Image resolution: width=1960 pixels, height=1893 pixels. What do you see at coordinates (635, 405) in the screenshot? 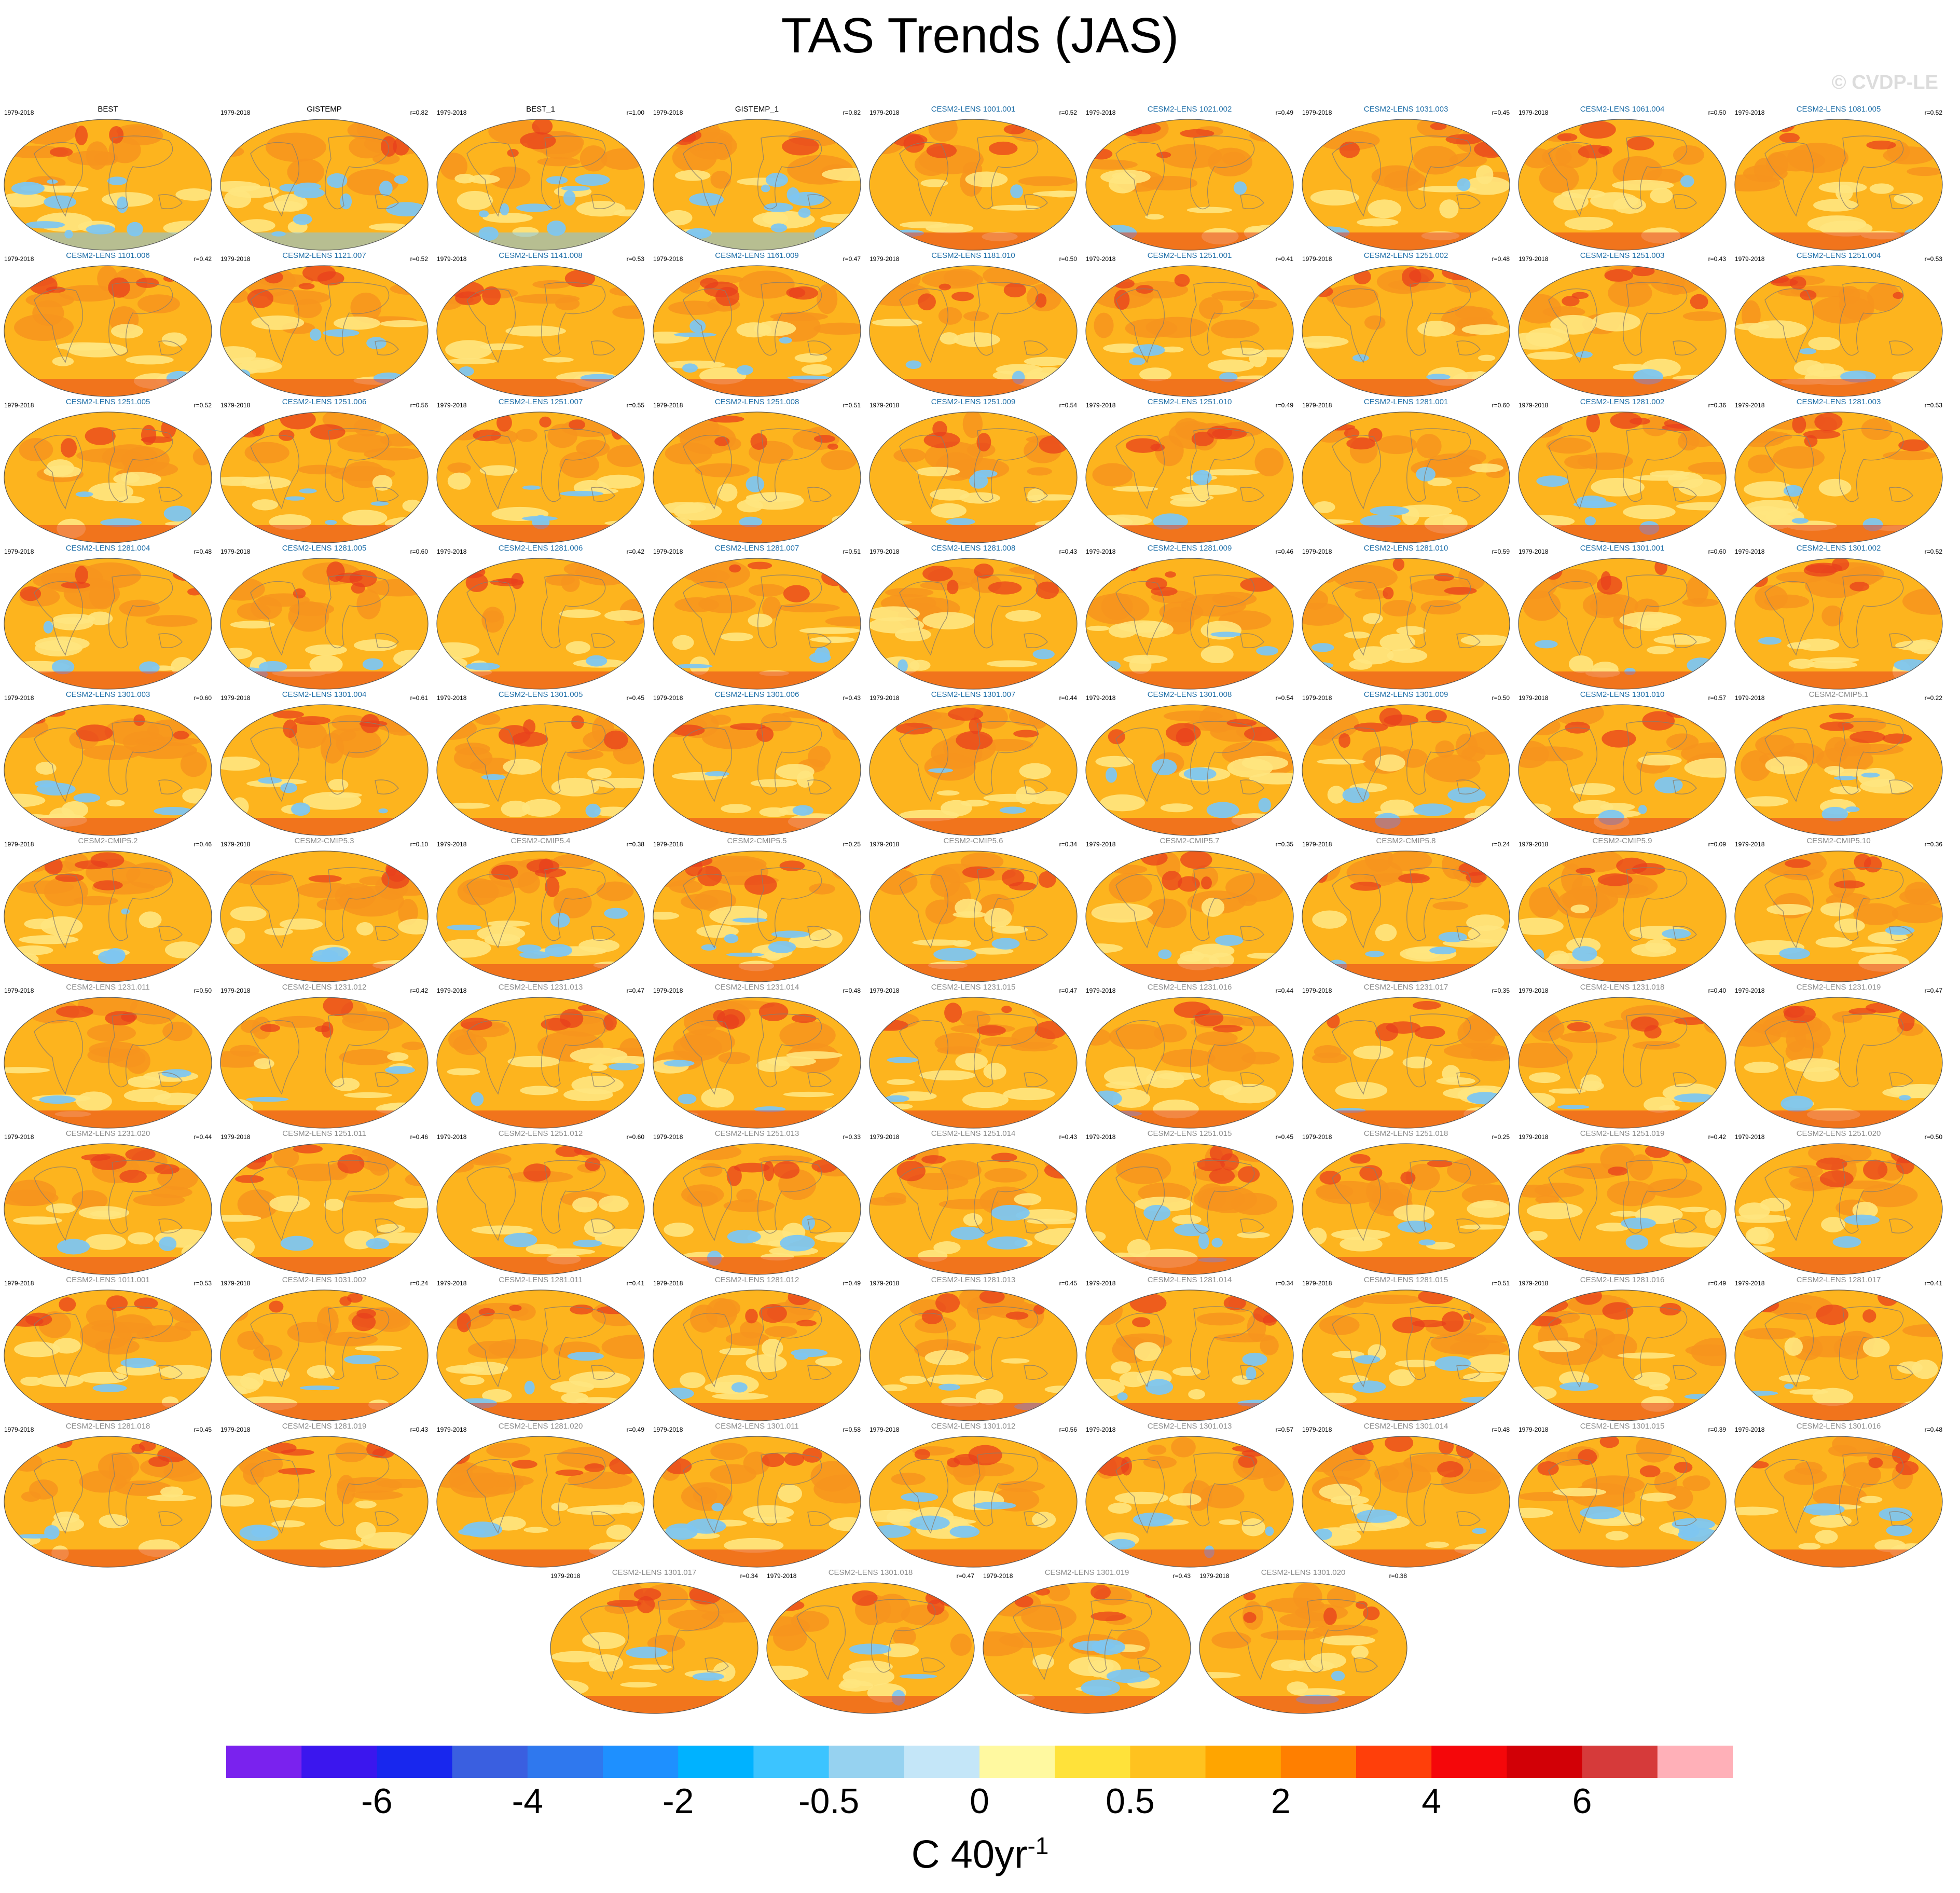
I see `panel-correlation: r=0.55` at bounding box center [635, 405].